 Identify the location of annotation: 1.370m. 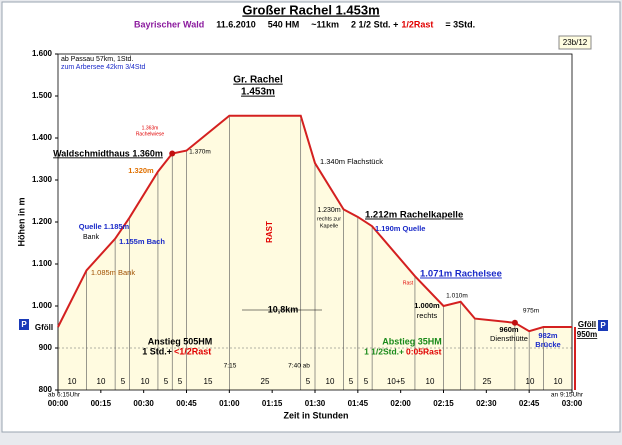
(200, 152).